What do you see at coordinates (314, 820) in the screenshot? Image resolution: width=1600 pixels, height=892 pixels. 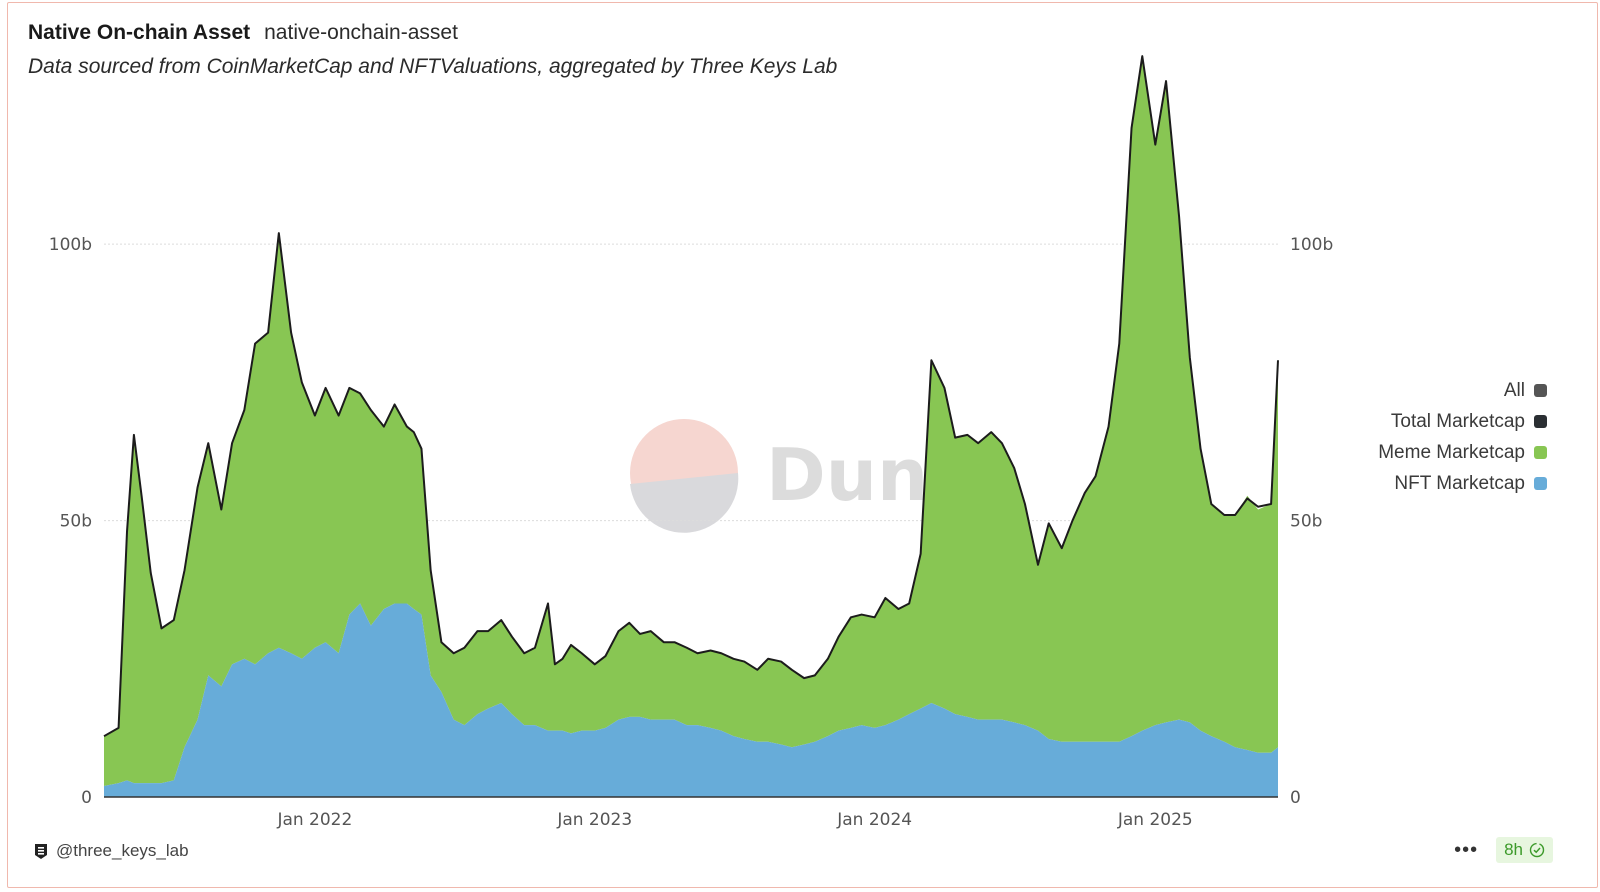 I see `x-tick-0: Jan 2022` at bounding box center [314, 820].